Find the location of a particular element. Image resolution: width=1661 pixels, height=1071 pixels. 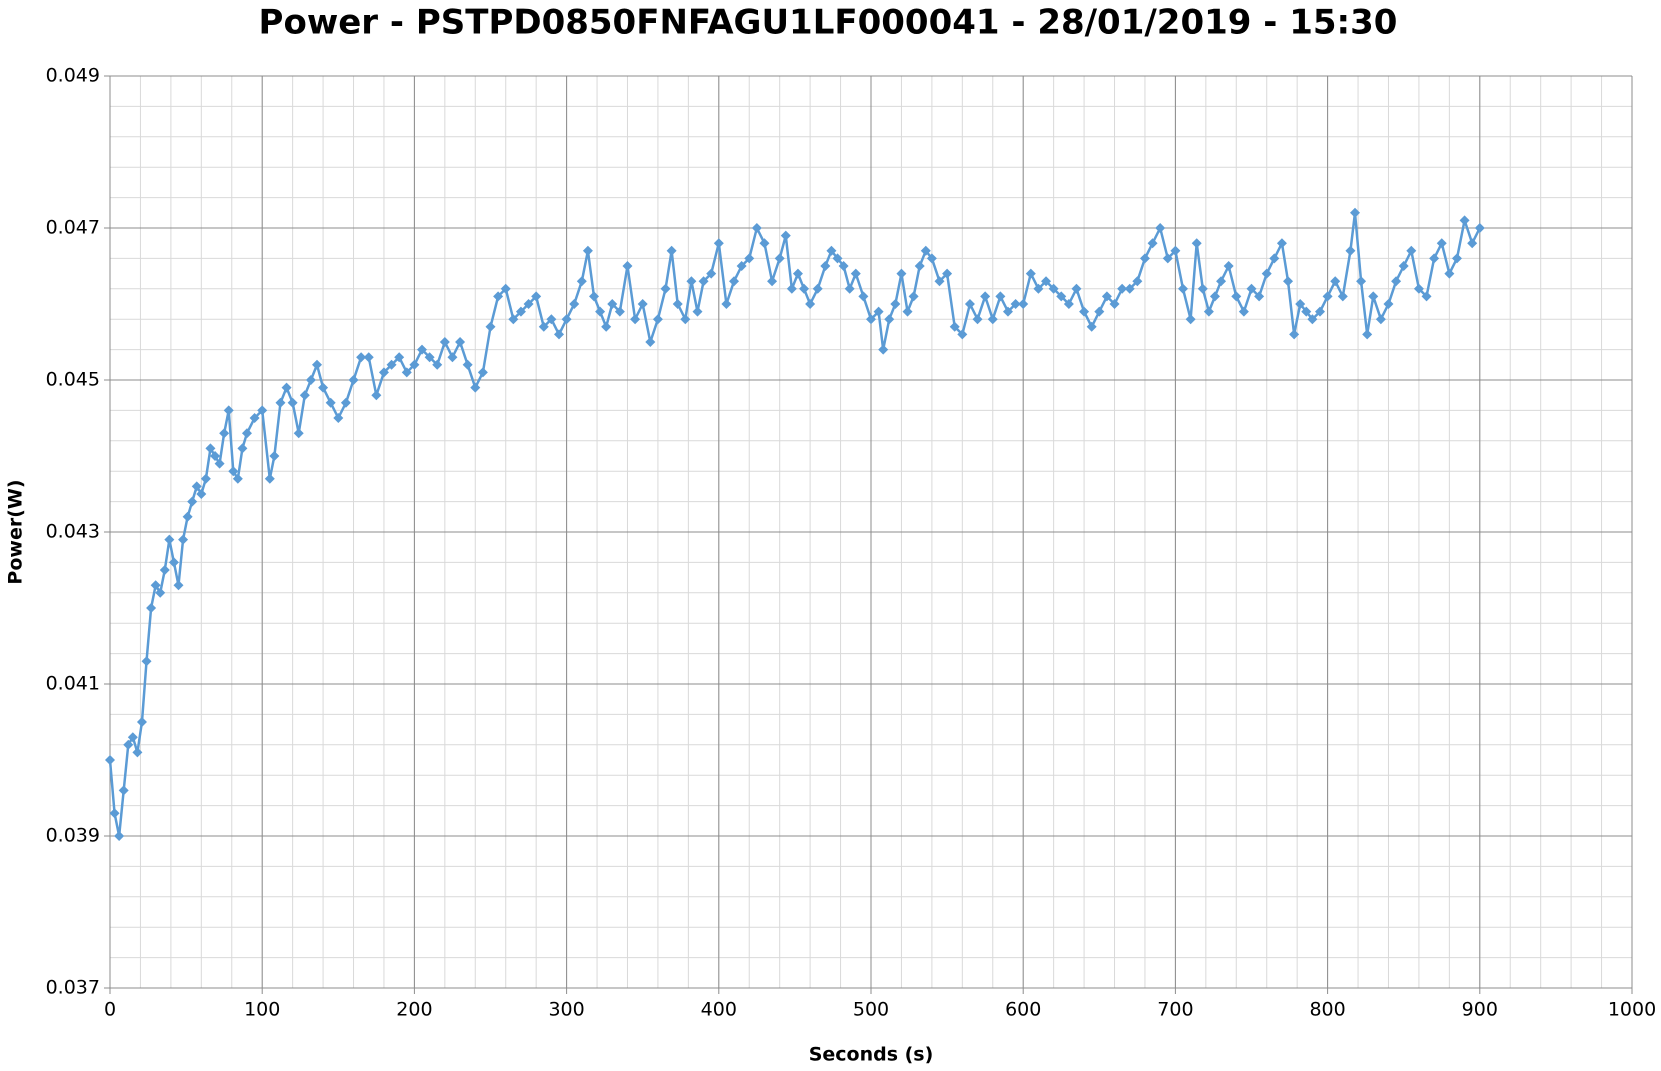

x-tick-label: 800 is located at coordinates (1327, 1010).